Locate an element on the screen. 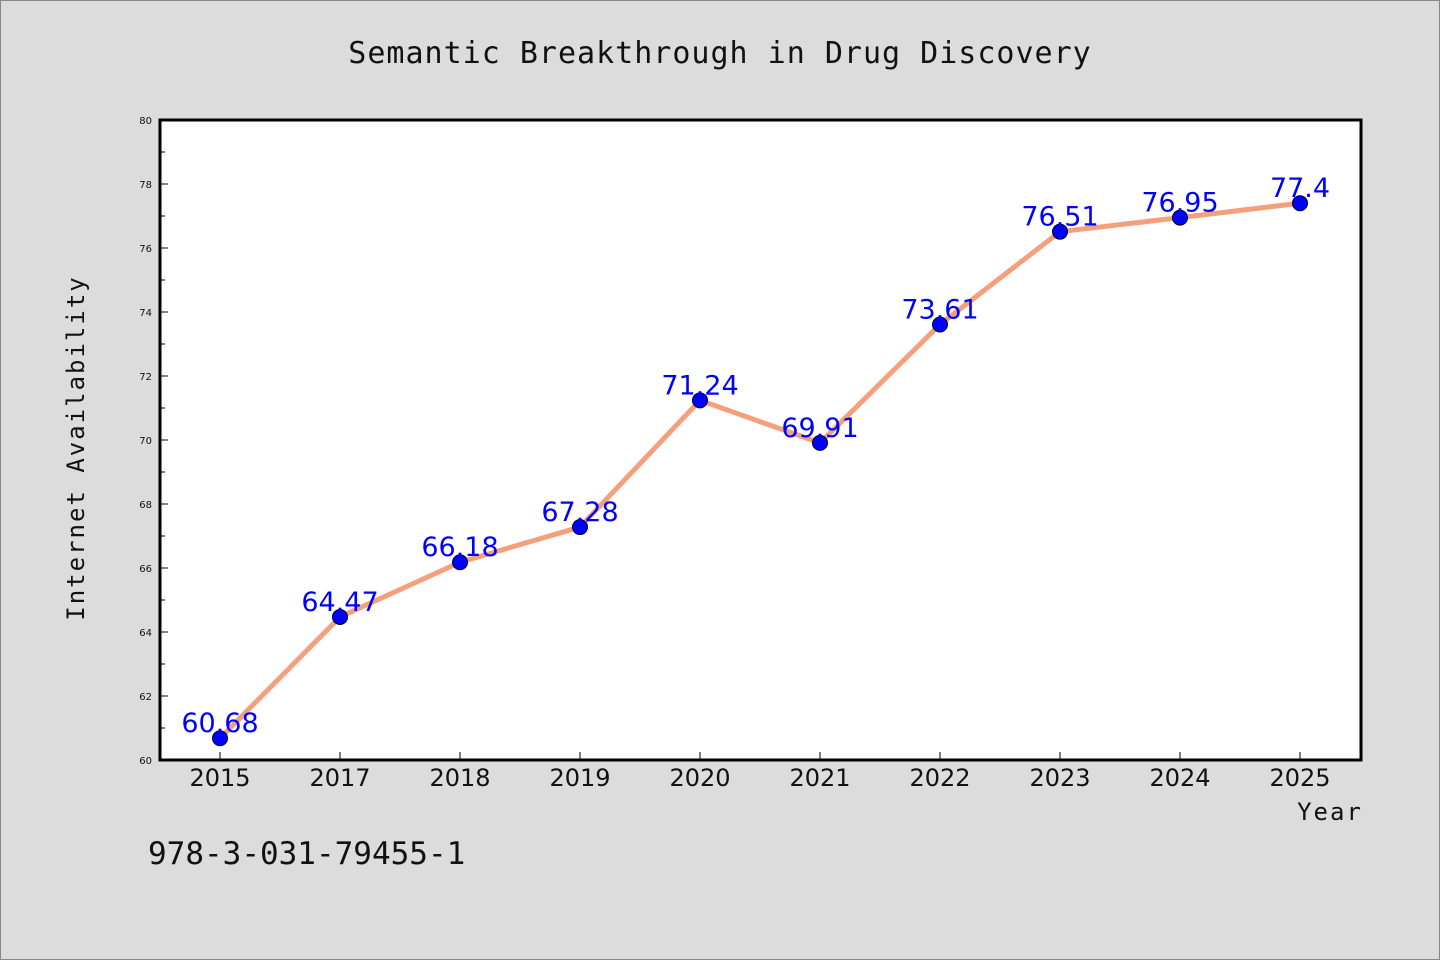 The height and width of the screenshot is (960, 1440). x-tick-label: 2015 is located at coordinates (219, 778).